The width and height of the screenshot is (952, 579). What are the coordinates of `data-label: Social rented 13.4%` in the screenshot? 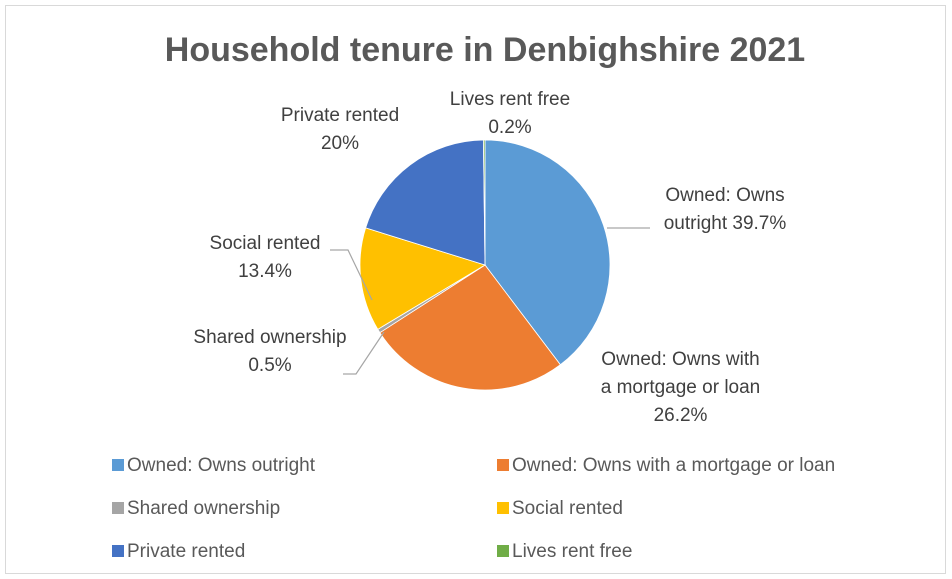 It's located at (265, 258).